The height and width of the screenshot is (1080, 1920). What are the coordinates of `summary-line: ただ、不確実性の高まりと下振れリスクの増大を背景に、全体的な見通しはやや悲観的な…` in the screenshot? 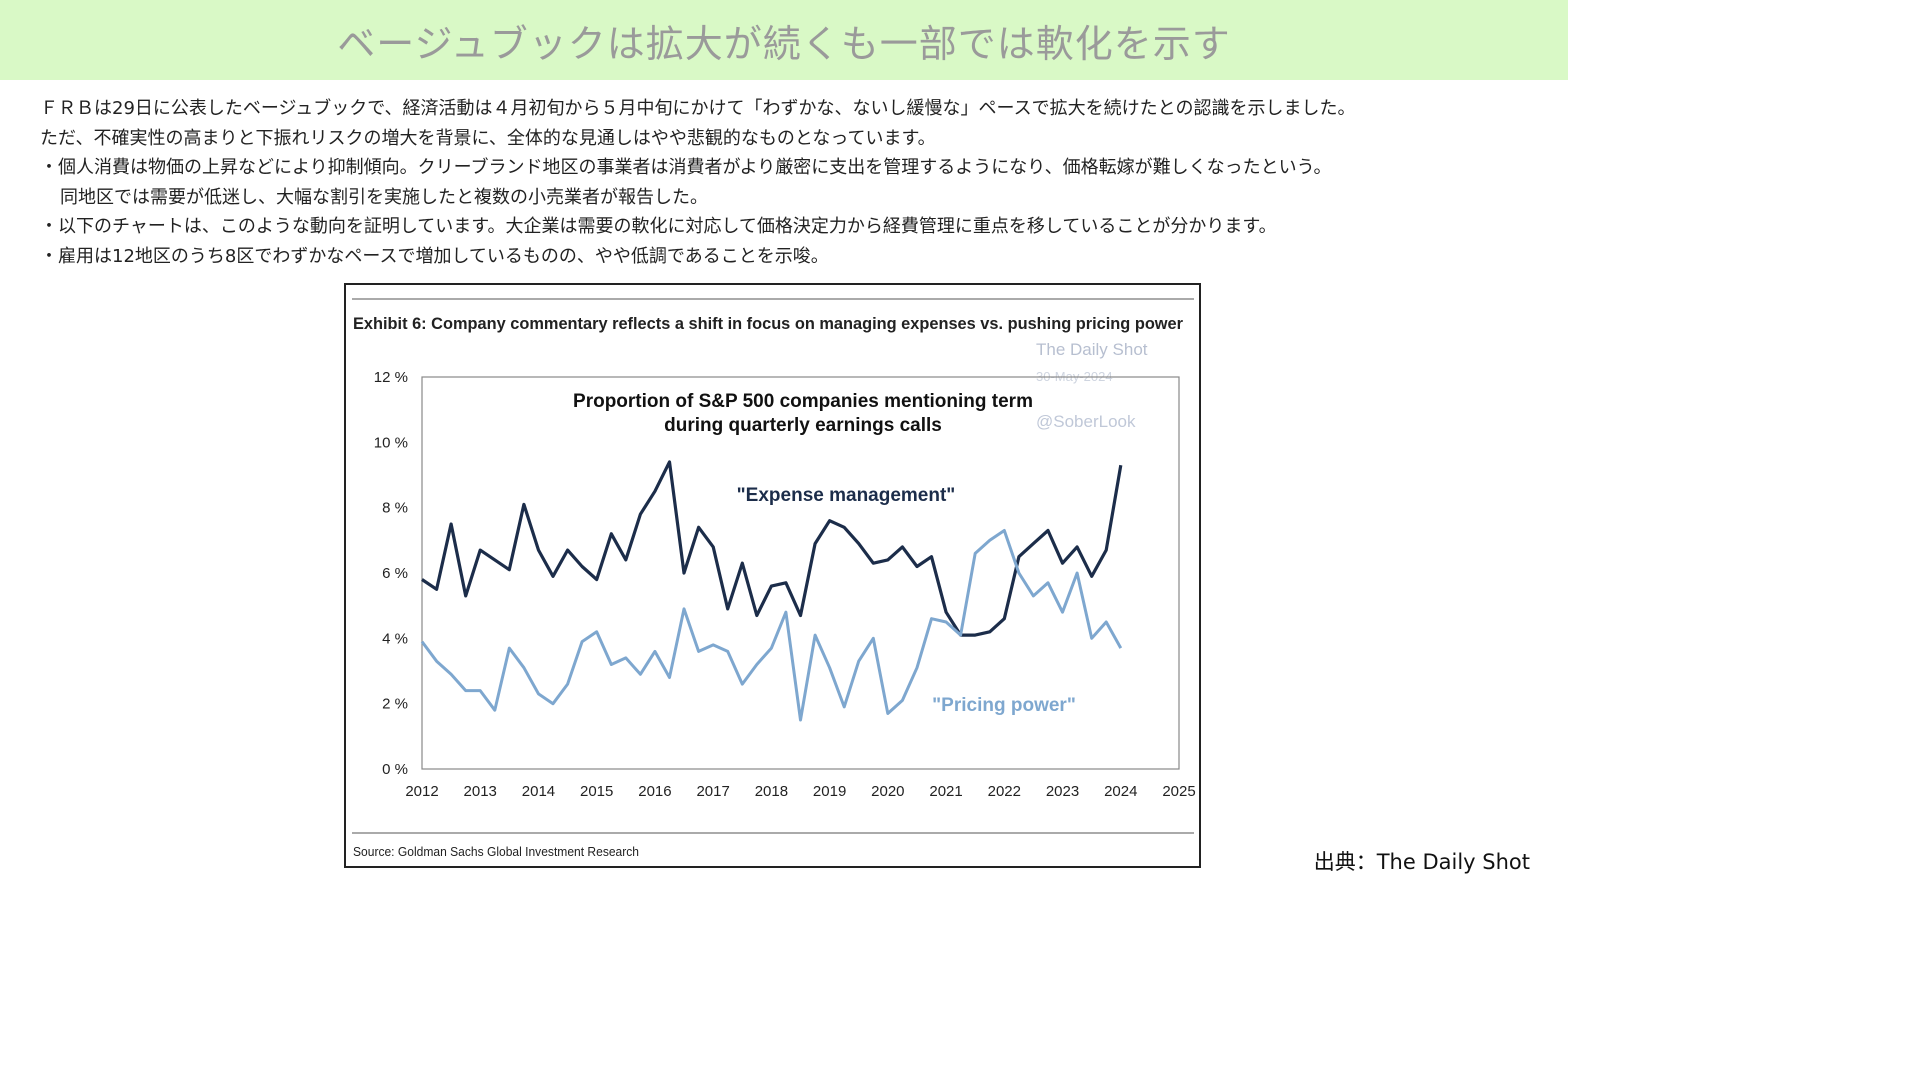 It's located at (488, 138).